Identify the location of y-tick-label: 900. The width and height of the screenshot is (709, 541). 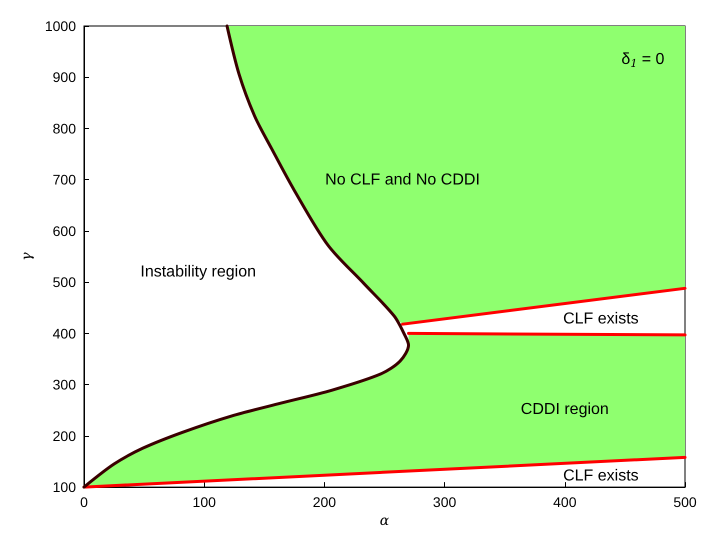
(64, 77).